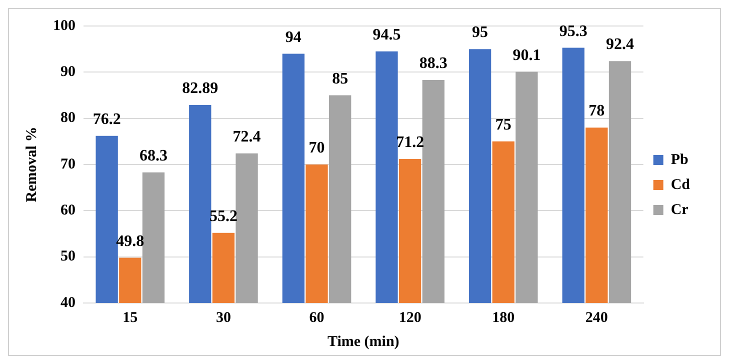 The image size is (729, 364). I want to click on y-tick-label: 60, so click(68, 210).